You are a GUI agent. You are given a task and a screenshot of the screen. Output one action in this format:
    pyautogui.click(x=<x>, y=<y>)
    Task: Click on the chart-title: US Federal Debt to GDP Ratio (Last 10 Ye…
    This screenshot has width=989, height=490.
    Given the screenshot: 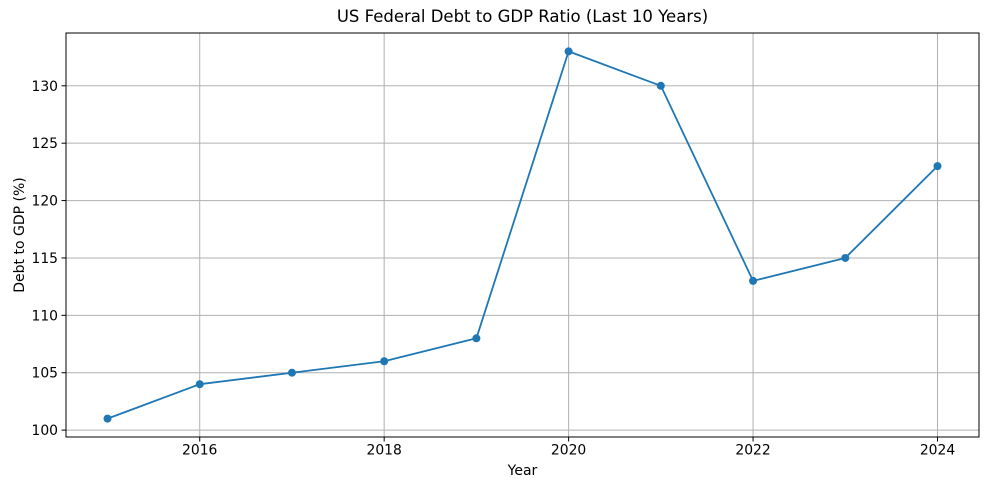 What is the action you would take?
    pyautogui.click(x=522, y=16)
    